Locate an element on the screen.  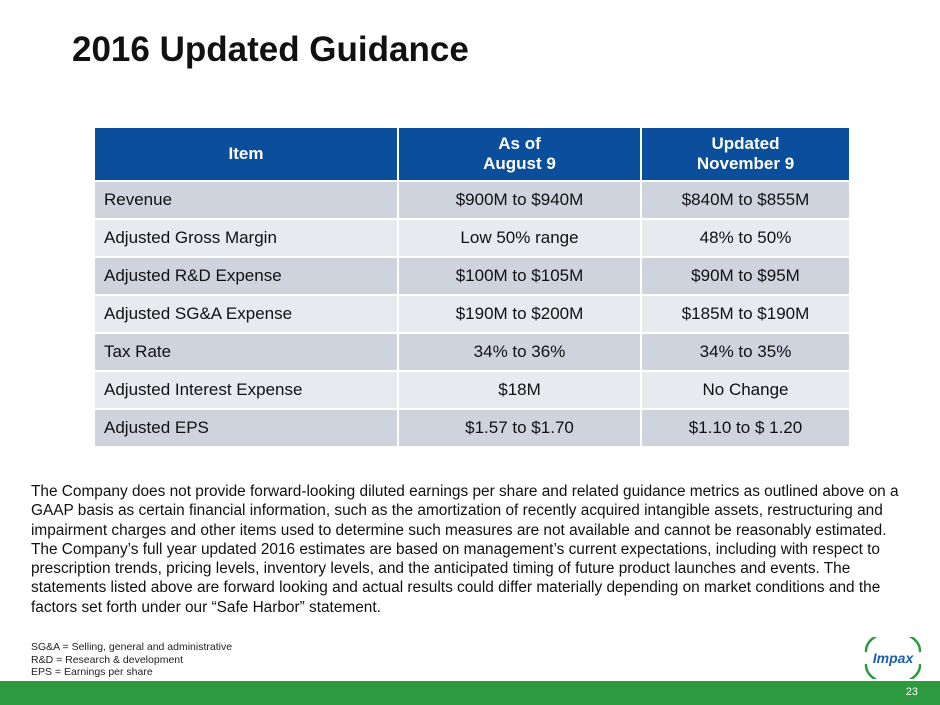
row-august-cell: $18M is located at coordinates (519, 390).